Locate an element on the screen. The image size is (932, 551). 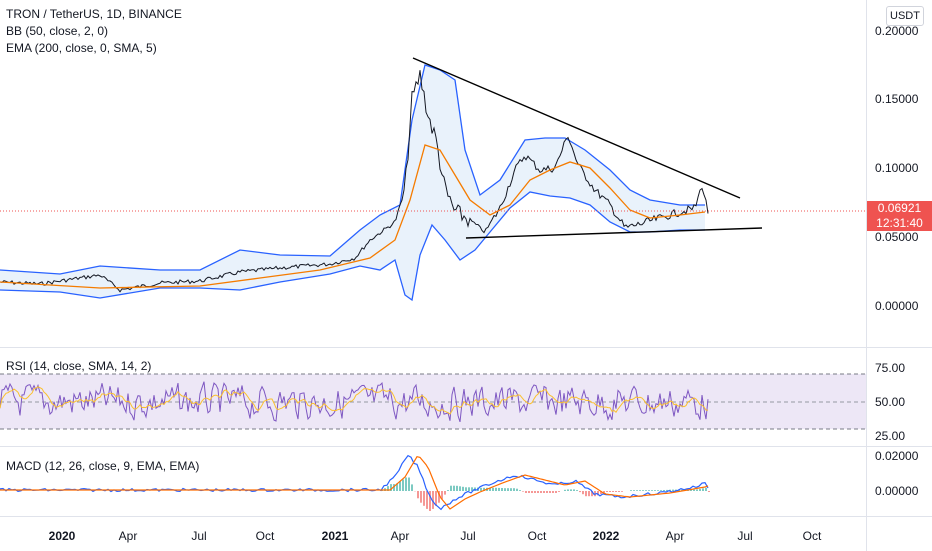
macd-tick: 0.02000 is located at coordinates (896, 456).